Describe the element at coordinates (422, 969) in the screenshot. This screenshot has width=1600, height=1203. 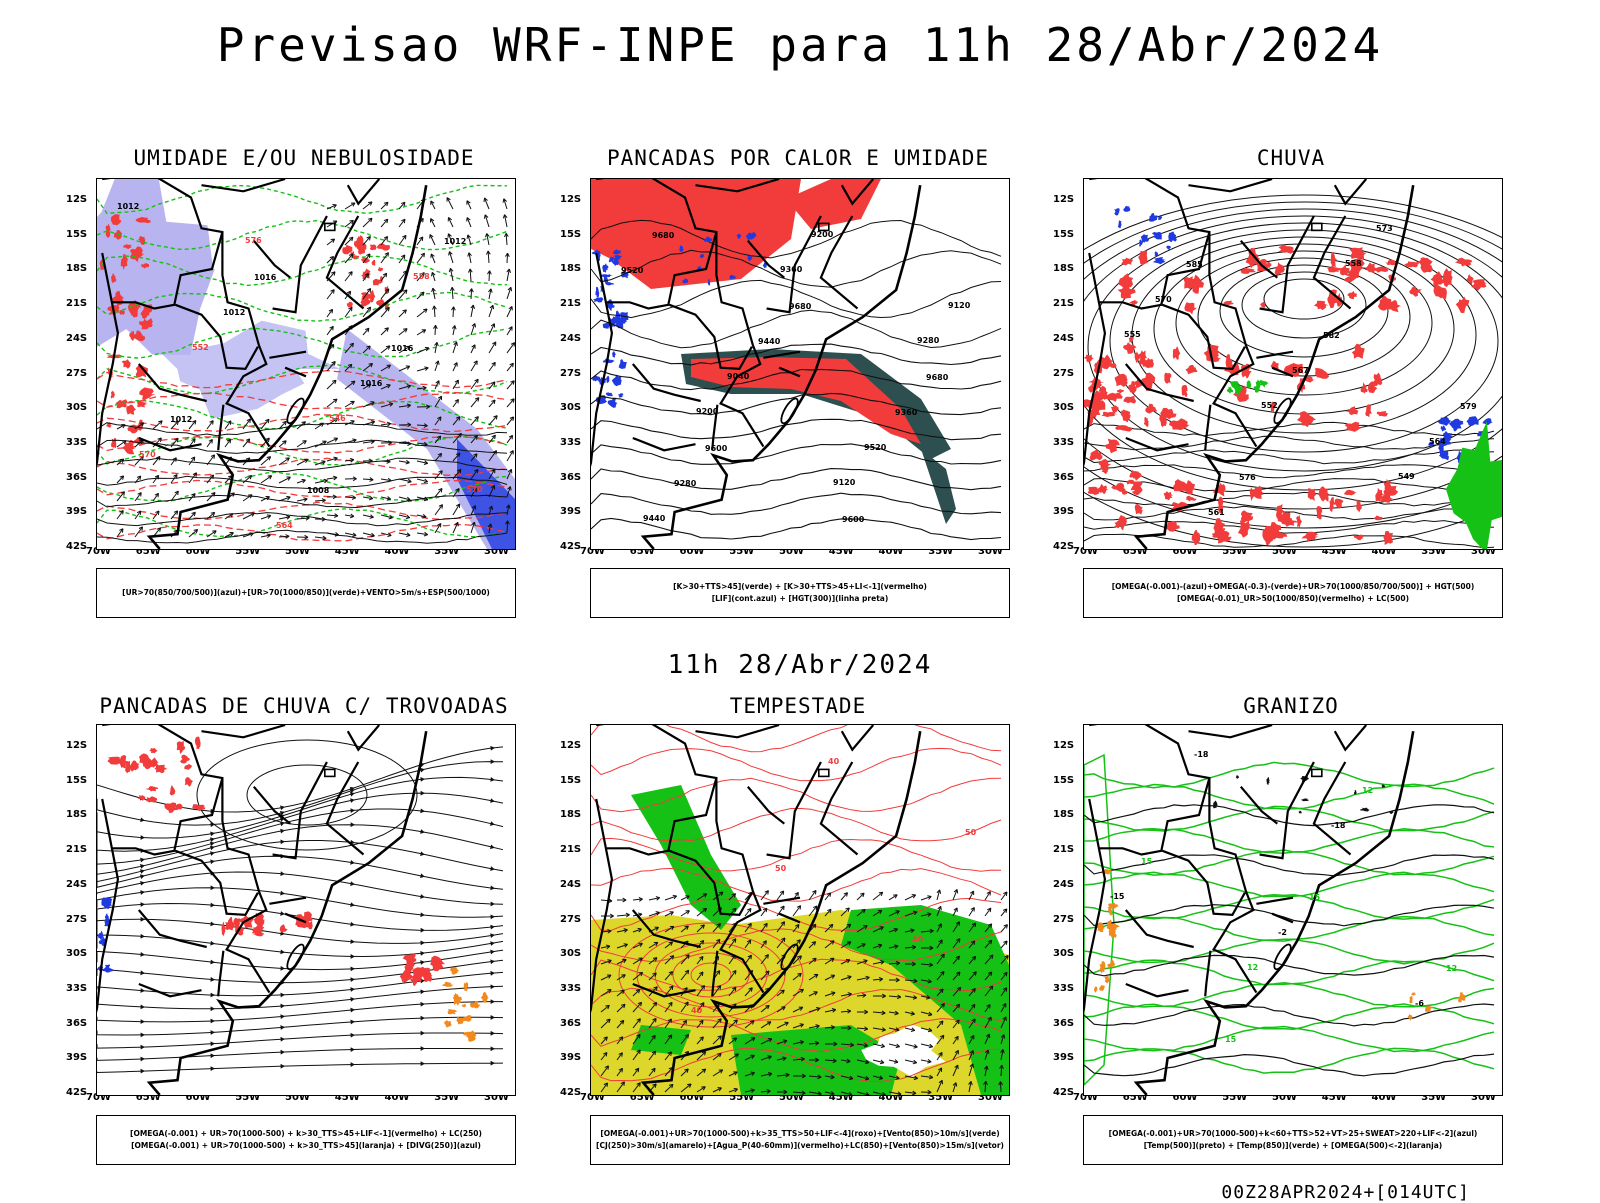
I see `storm-red-cells` at that location.